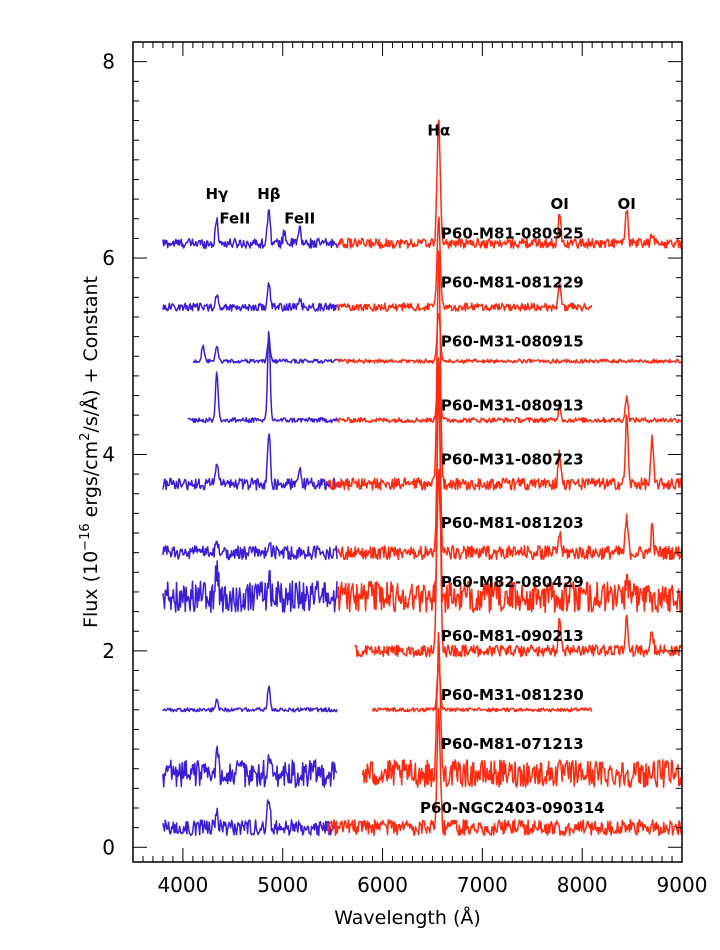  What do you see at coordinates (85, 536) in the screenshot?
I see `y-axis-title-superscript: −16` at bounding box center [85, 536].